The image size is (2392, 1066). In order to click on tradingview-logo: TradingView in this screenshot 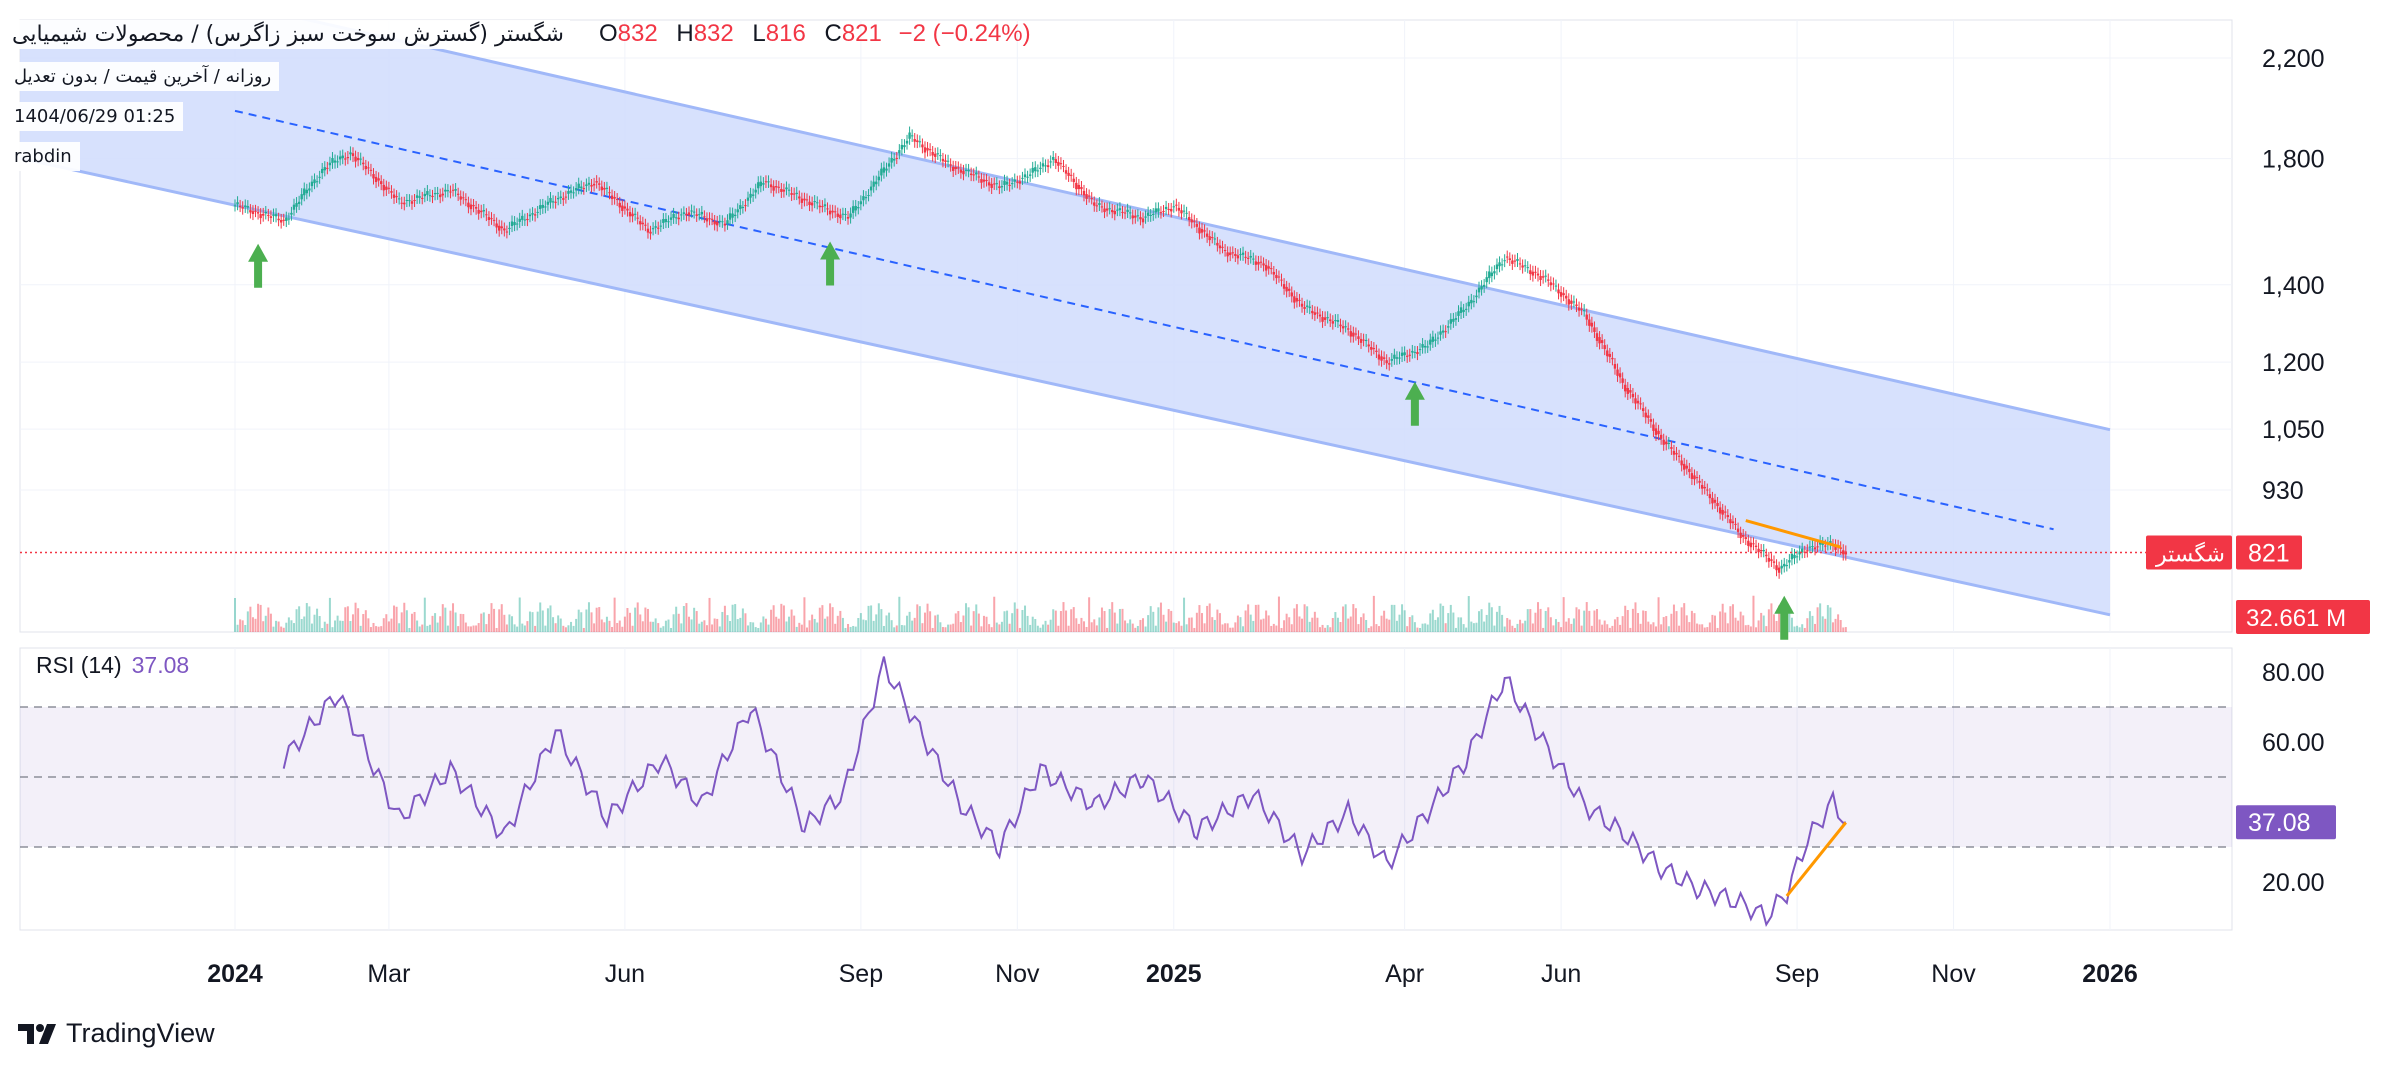, I will do `click(116, 1033)`.